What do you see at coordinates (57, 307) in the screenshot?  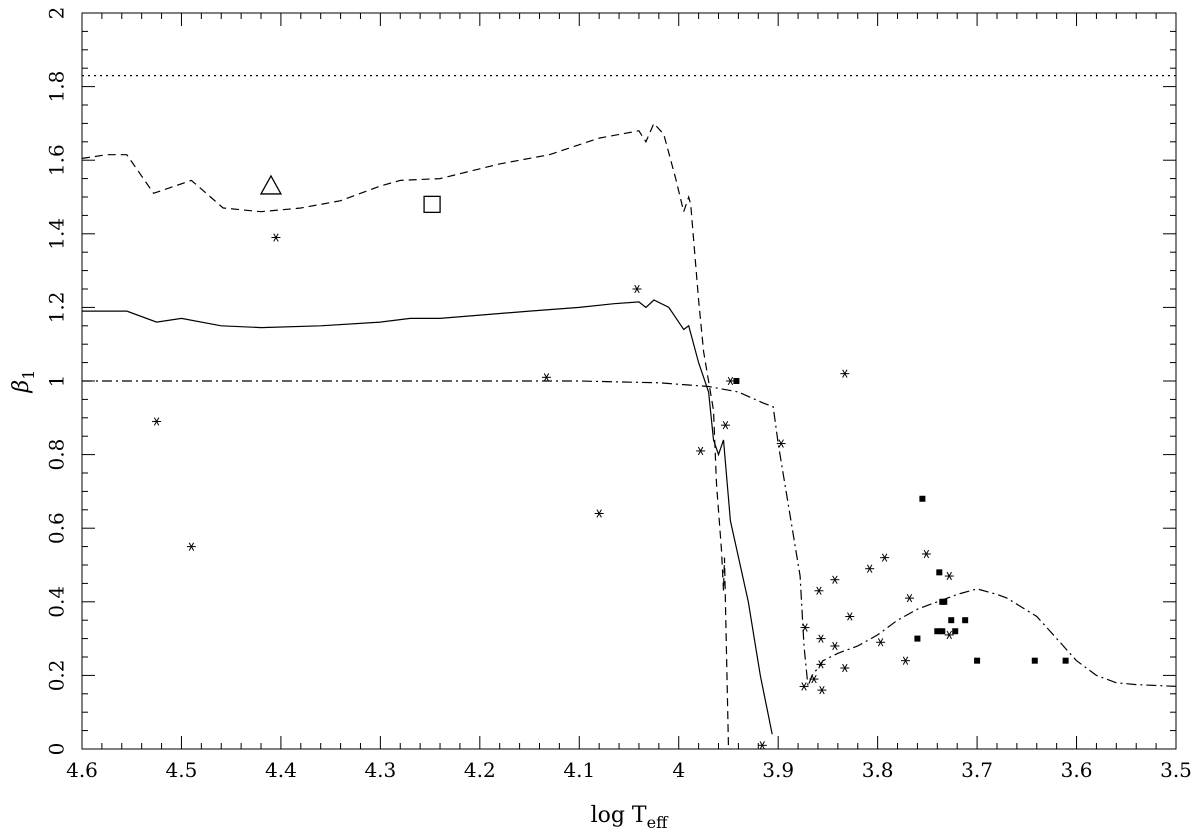 I see `y-tick-label: 1.2` at bounding box center [57, 307].